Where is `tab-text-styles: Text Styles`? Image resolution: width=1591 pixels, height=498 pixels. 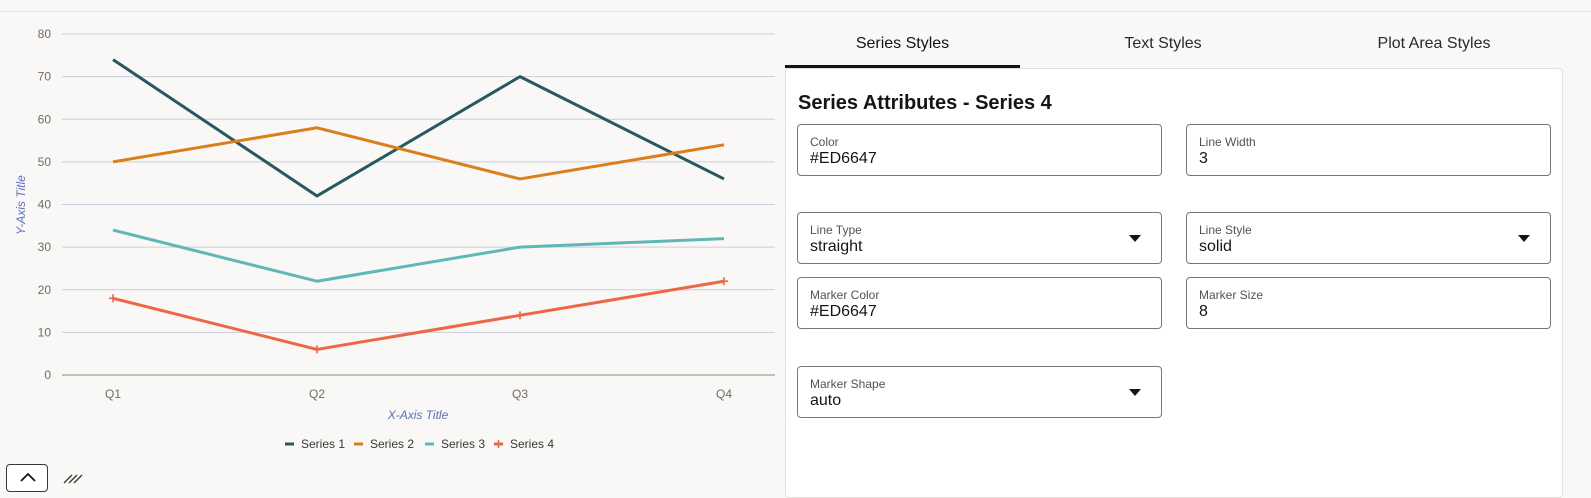
tab-text-styles: Text Styles is located at coordinates (1163, 43).